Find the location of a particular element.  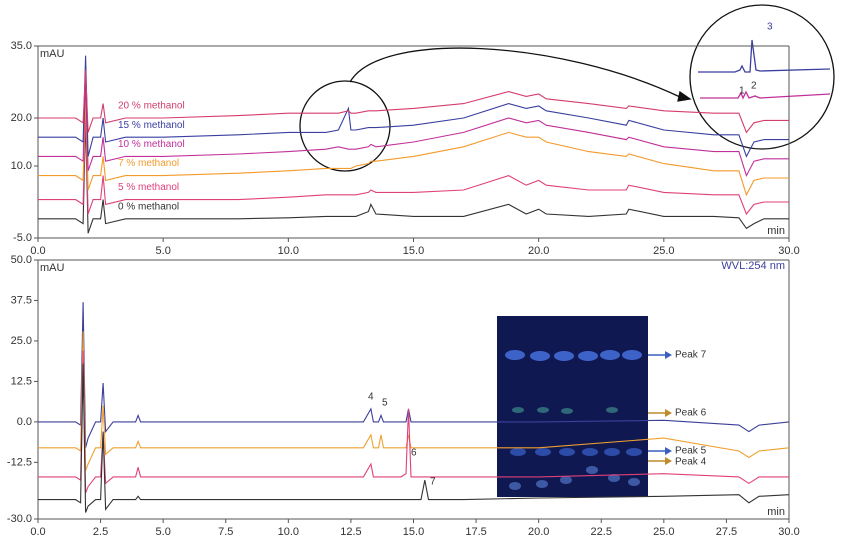

peak-label: 6 is located at coordinates (414, 453).